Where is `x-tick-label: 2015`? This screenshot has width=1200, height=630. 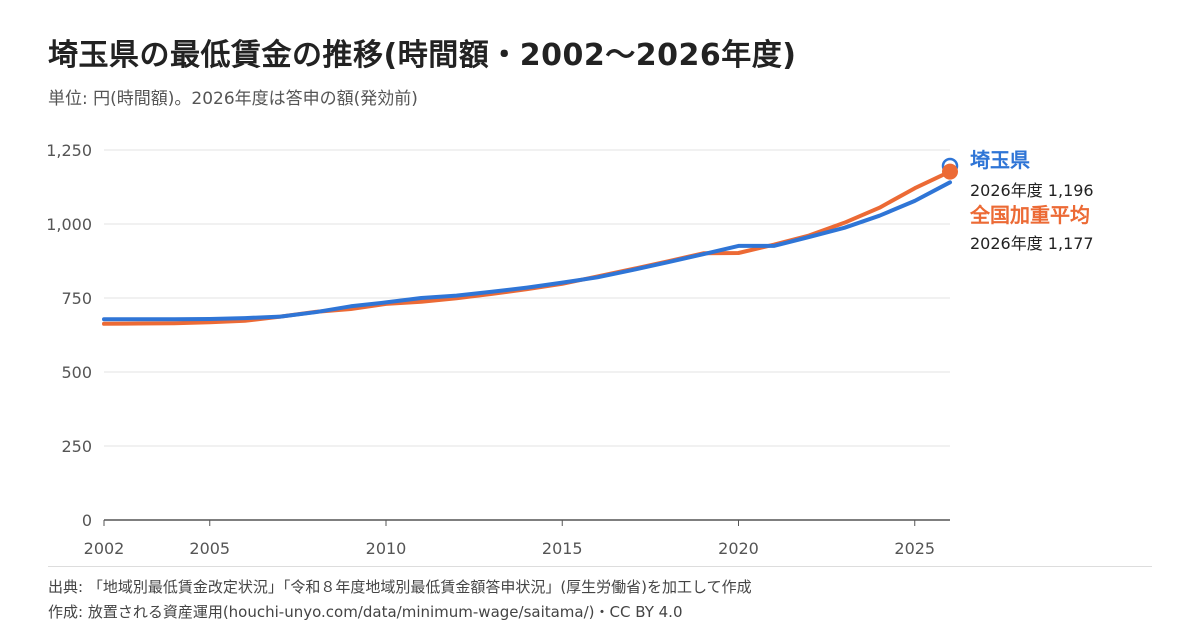 x-tick-label: 2015 is located at coordinates (562, 548).